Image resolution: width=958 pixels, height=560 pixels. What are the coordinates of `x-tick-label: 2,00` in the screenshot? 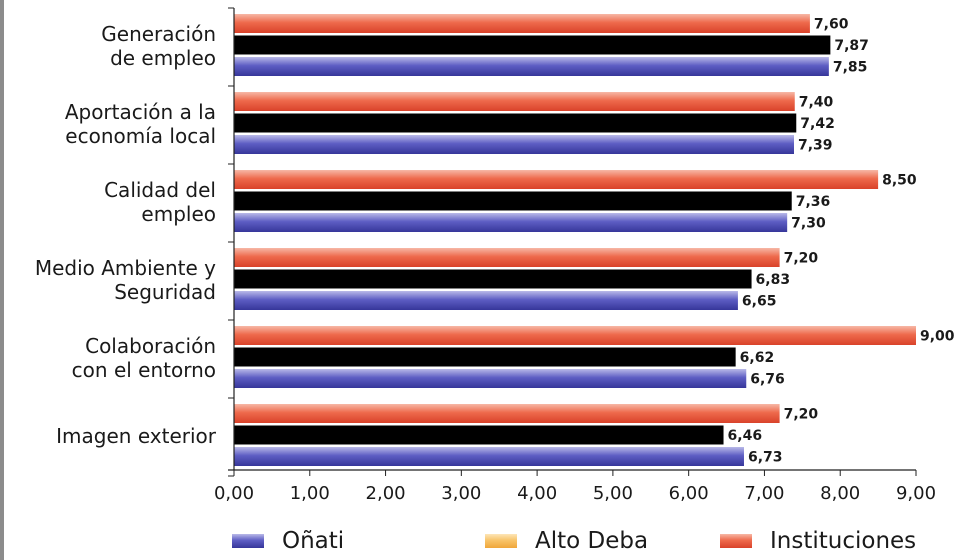 It's located at (386, 493).